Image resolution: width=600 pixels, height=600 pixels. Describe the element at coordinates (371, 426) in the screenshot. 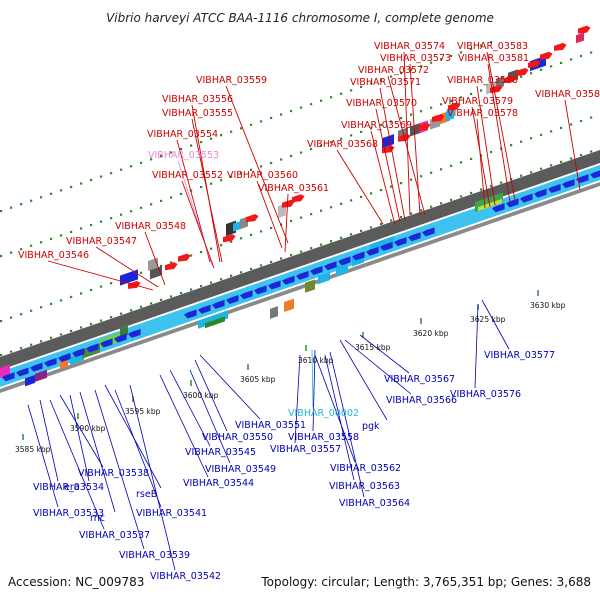

I see `gene-label: pgk` at that location.